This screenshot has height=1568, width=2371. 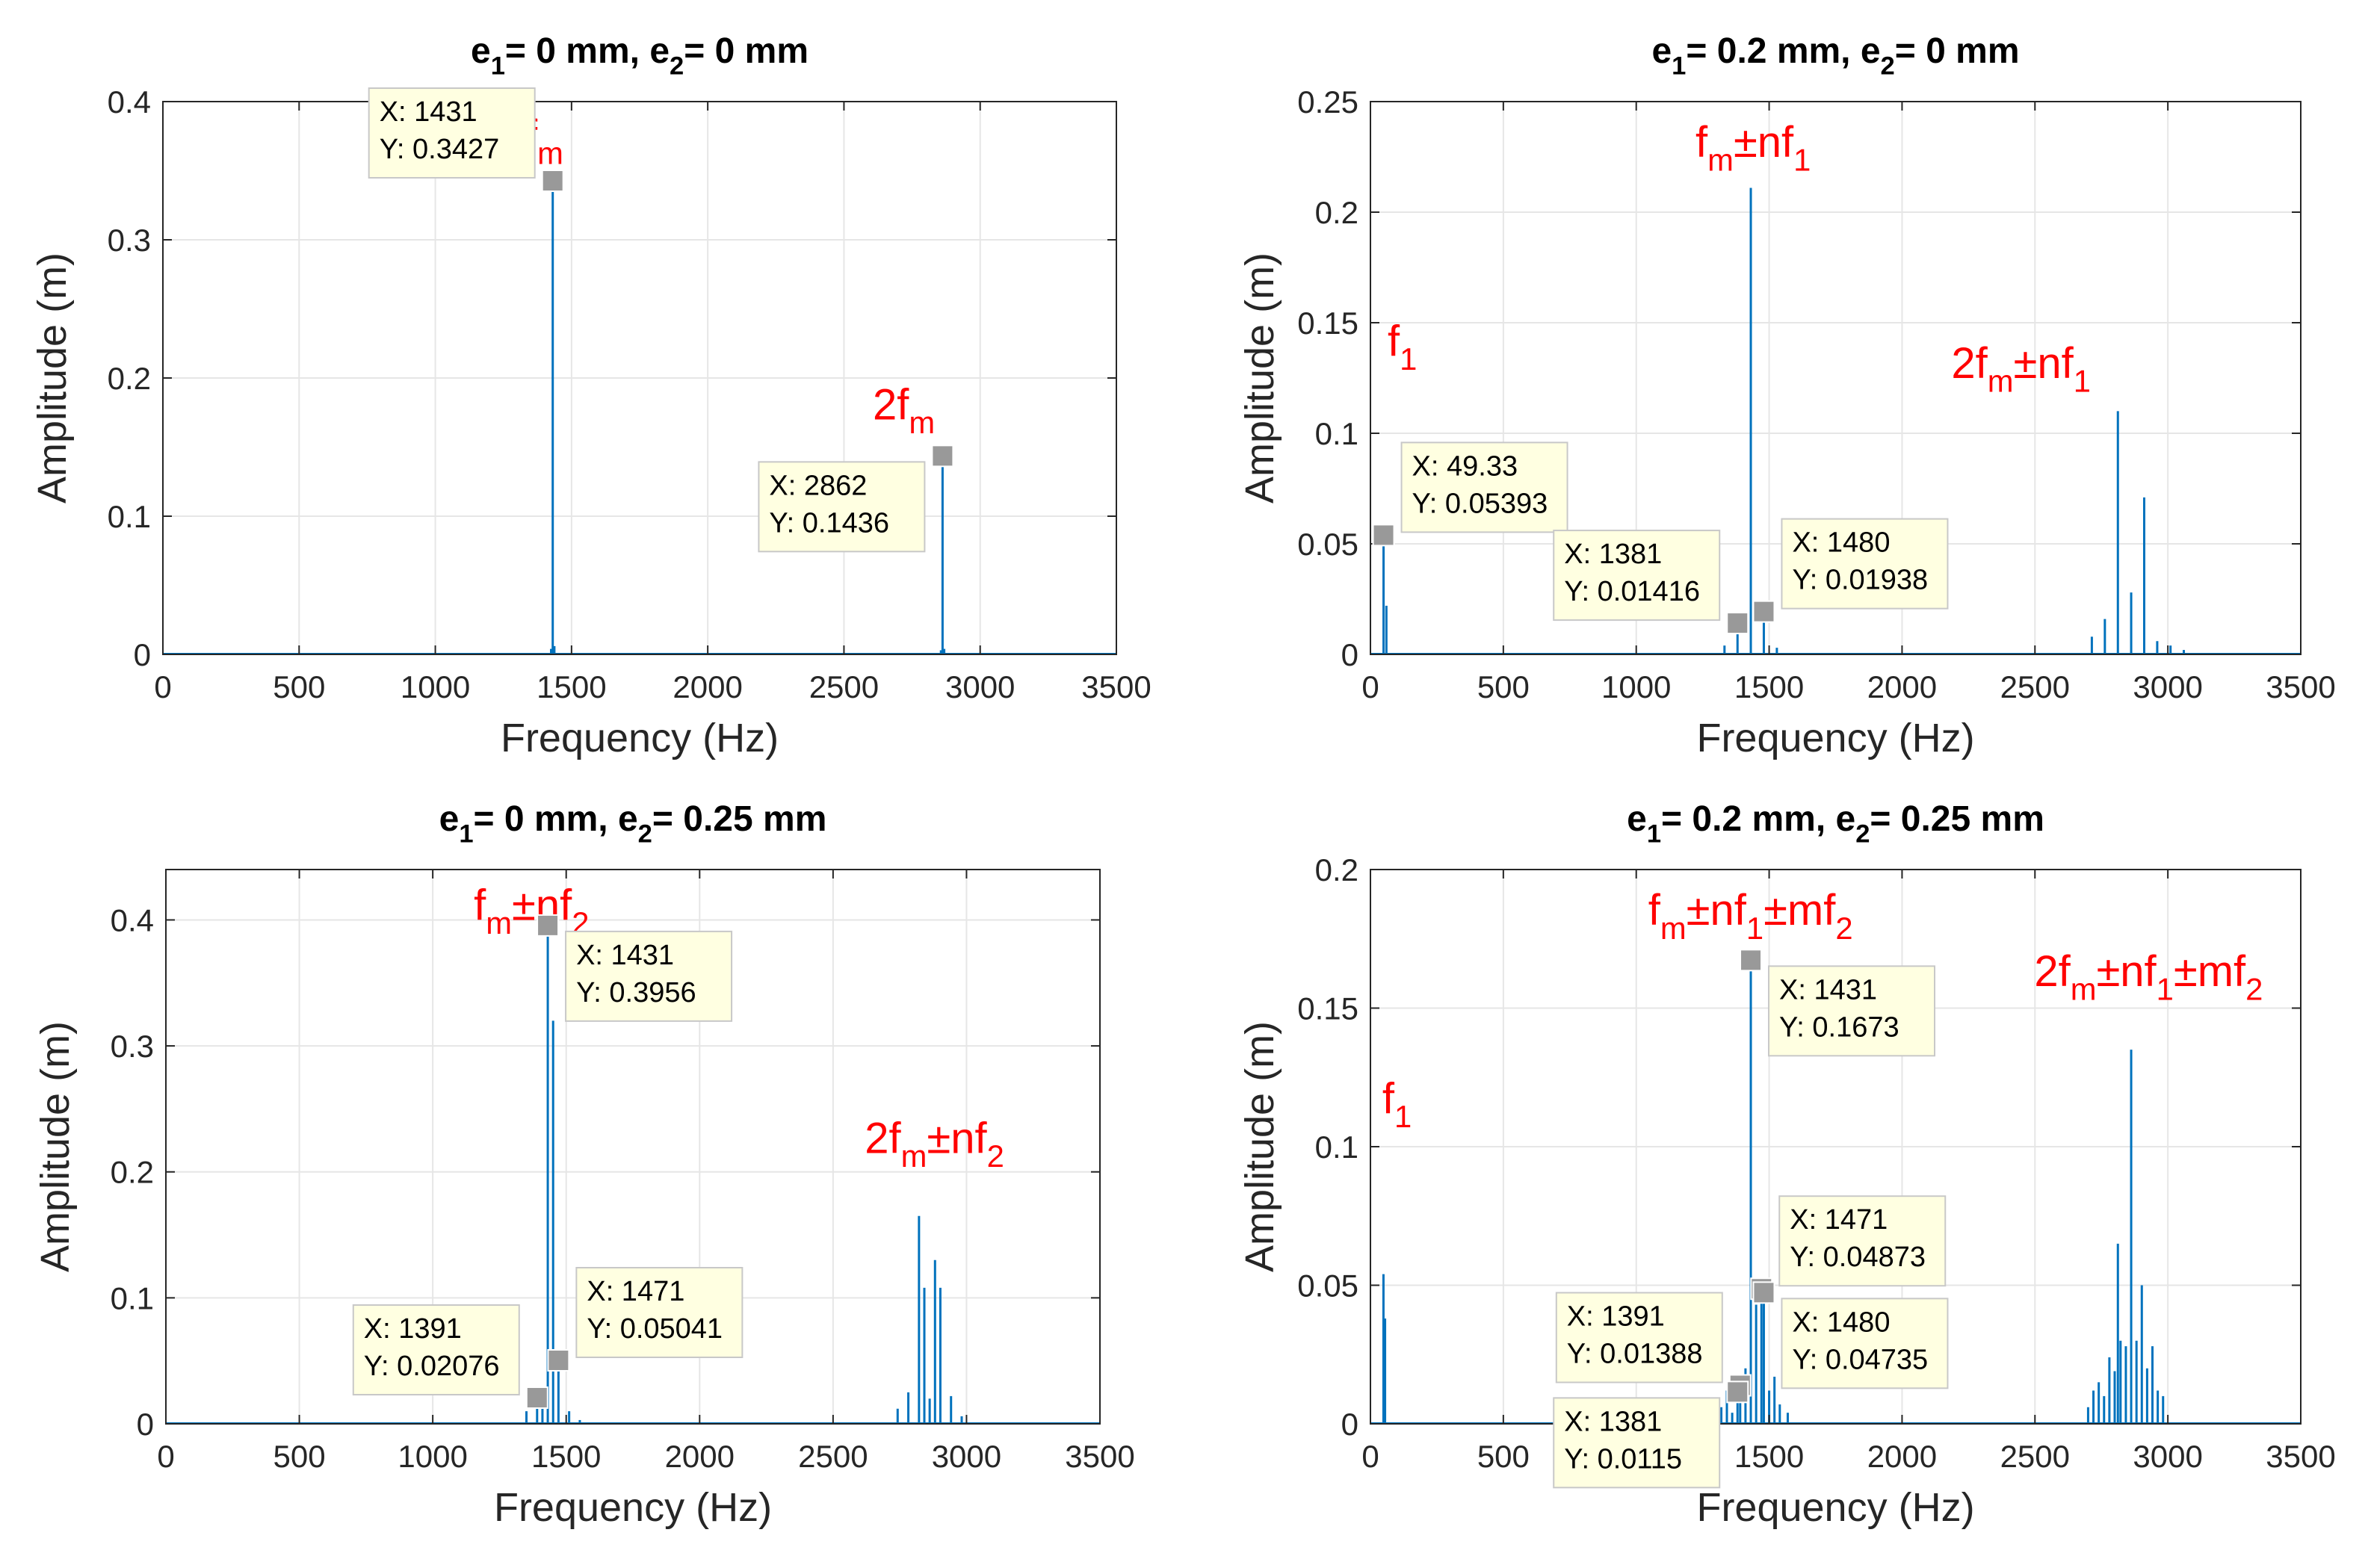 What do you see at coordinates (1327, 323) in the screenshot?
I see `y-tick-label: 0.15` at bounding box center [1327, 323].